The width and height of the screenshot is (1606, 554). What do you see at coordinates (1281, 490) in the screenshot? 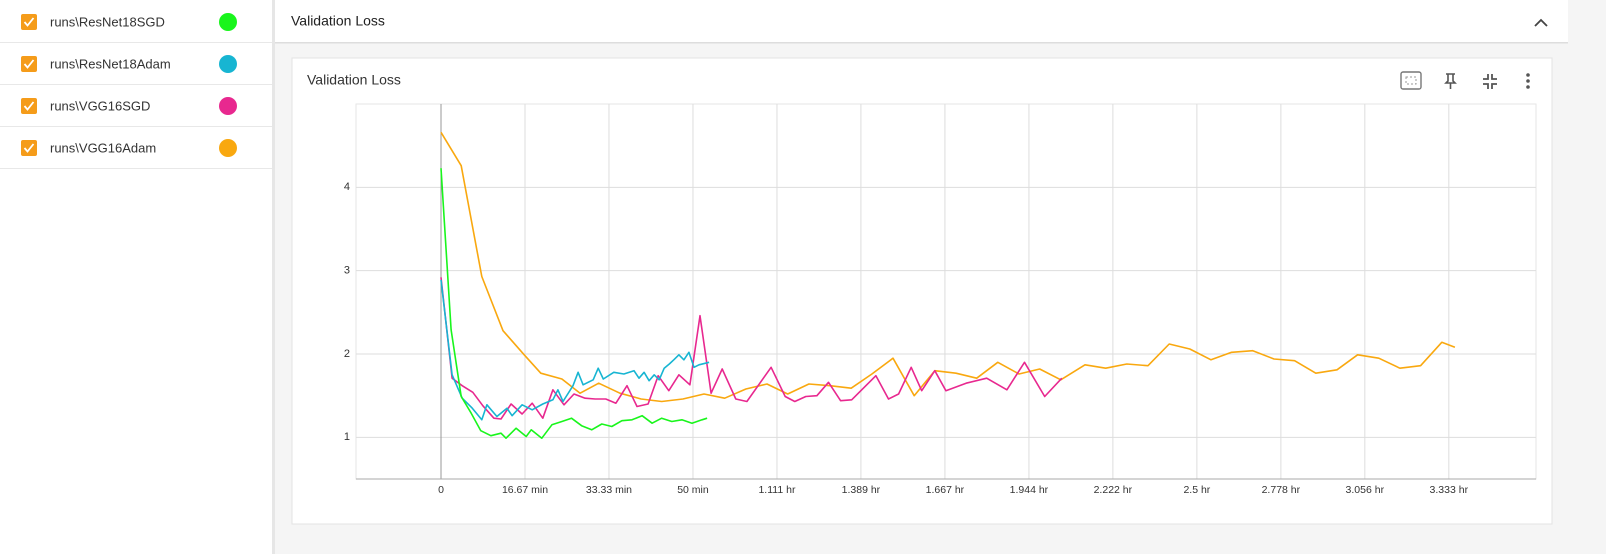
I see `x-tick-label: 2.778 hr` at bounding box center [1281, 490].